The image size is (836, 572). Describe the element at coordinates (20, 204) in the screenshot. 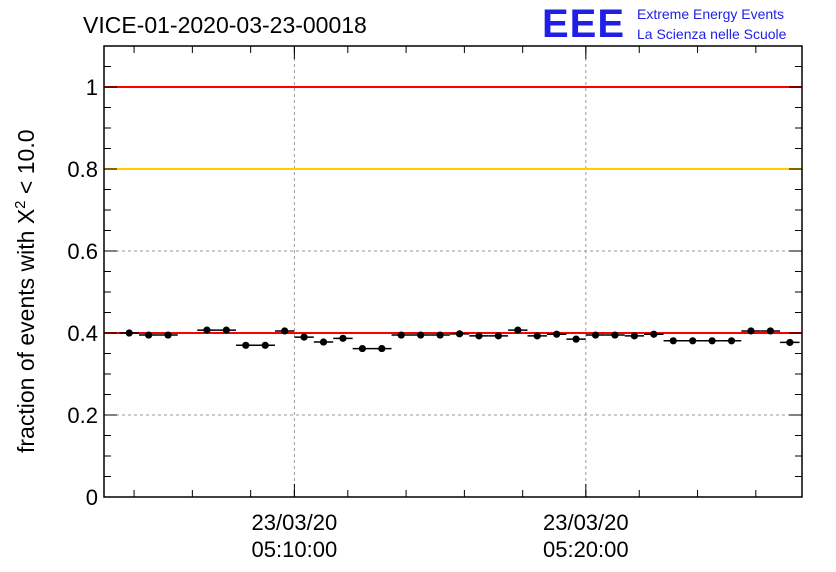

I see `y-axis-label-superscript: 2` at that location.